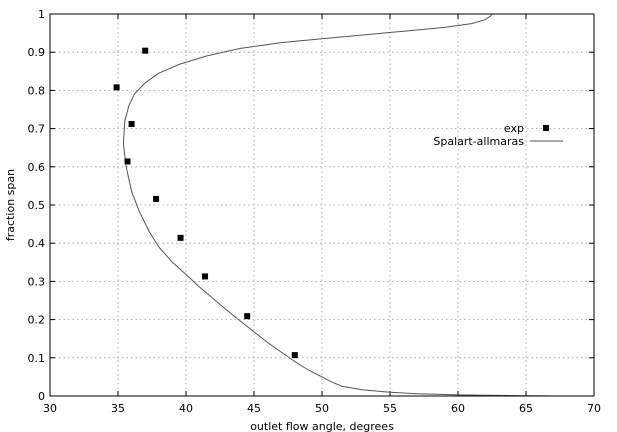  I want to click on legend-marker-exp, so click(546, 128).